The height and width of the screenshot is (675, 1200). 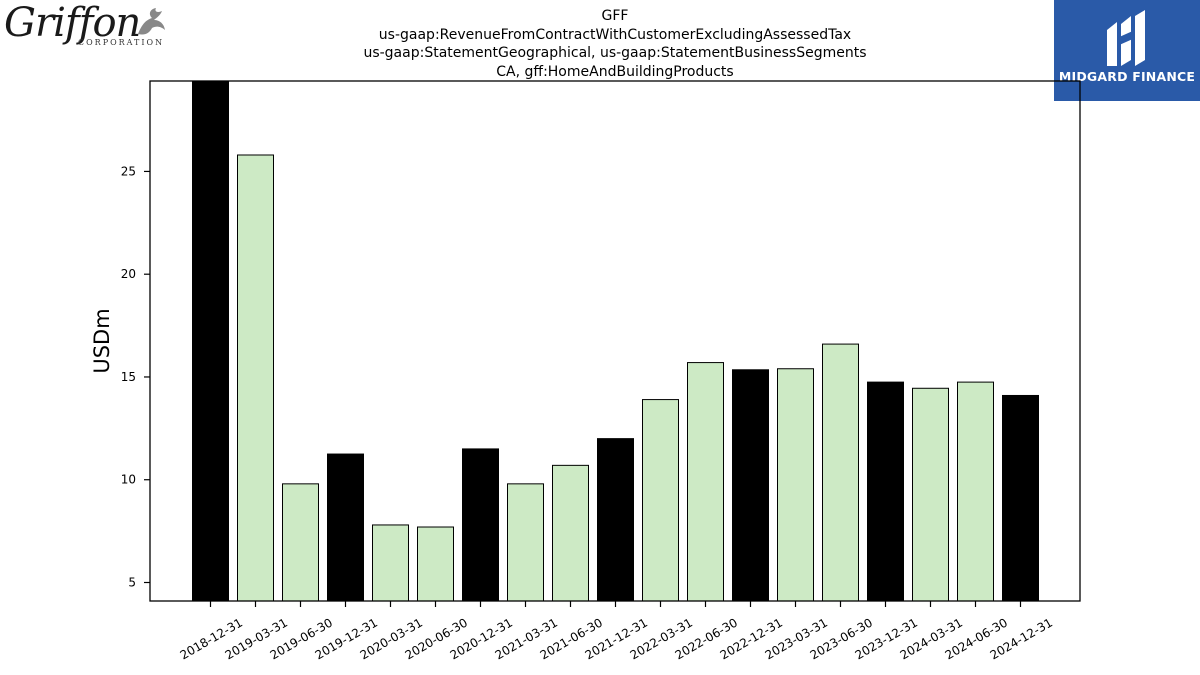 I want to click on title-line-members: CA, gff:HomeAndBuildingProducts, so click(x=615, y=71).